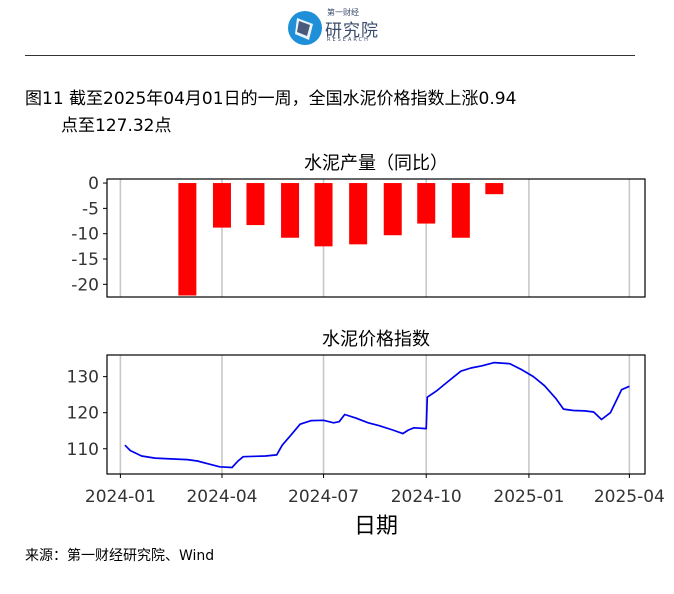 Image resolution: width=674 pixels, height=594 pixels. Describe the element at coordinates (271, 99) in the screenshot. I see `figure-title-line1: 图11 截至2025年04月01日的一周，全国水泥价格指数上涨0.94` at that location.